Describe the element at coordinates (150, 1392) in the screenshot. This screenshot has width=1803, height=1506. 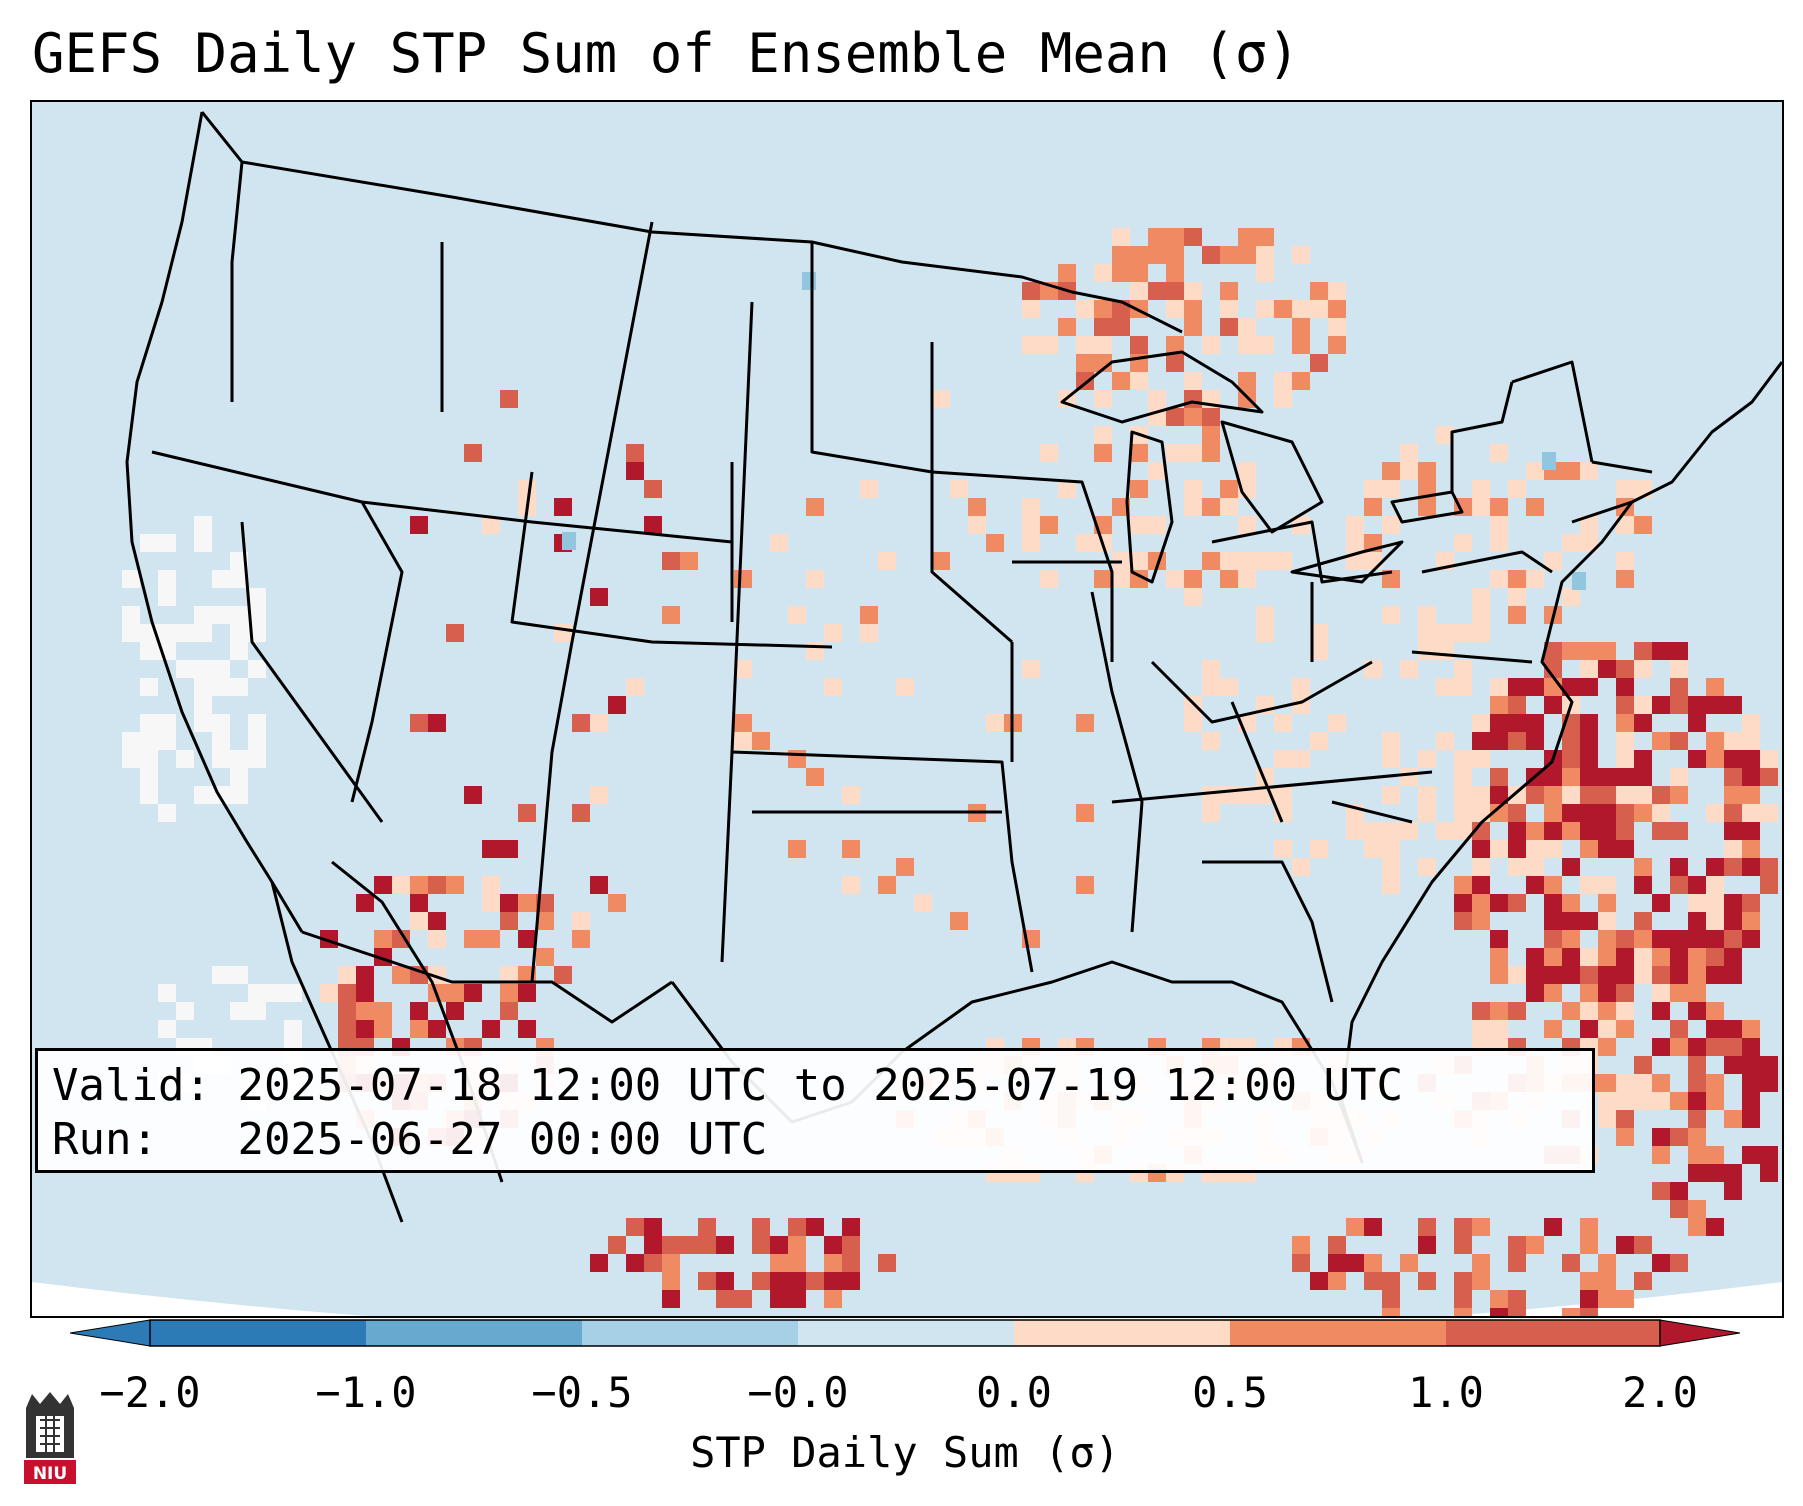
I see `colorbar-tick-neg2: −2.0` at that location.